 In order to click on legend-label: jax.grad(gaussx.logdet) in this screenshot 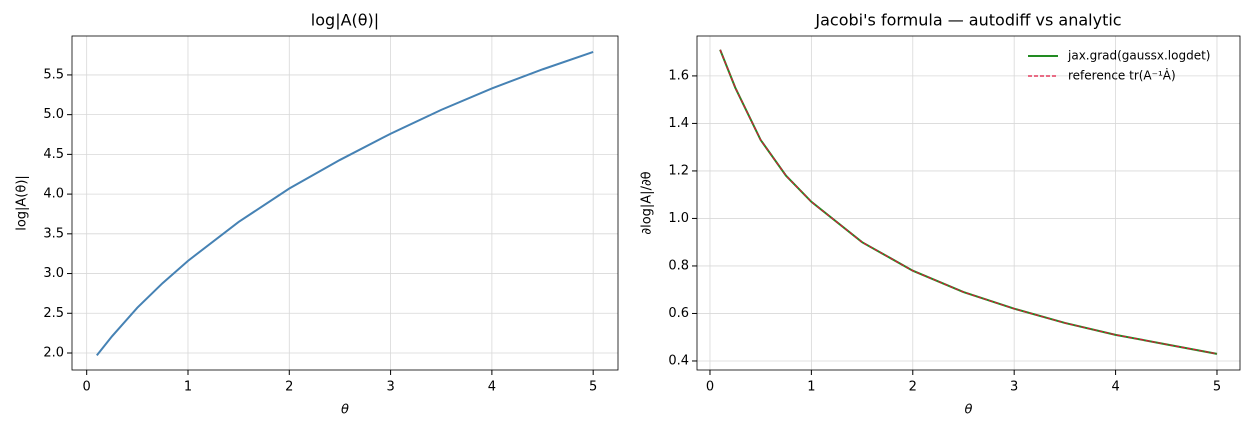, I will do `click(1138, 56)`.